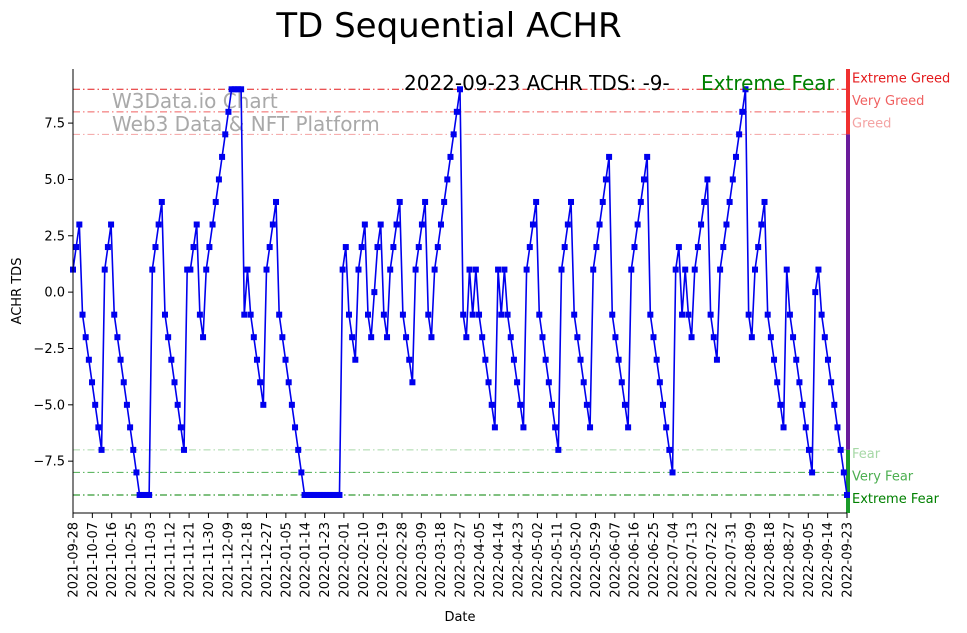 The height and width of the screenshot is (633, 967). Describe the element at coordinates (344, 560) in the screenshot. I see `x-tick-label-14: 2022-02-01` at that location.